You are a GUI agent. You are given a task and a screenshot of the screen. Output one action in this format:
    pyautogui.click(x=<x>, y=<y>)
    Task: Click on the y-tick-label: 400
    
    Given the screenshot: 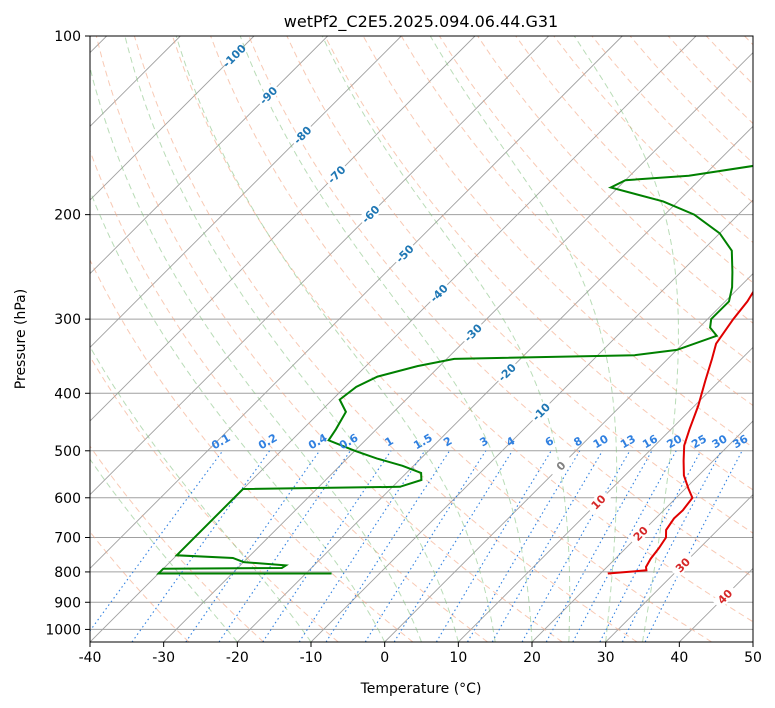 What is the action you would take?
    pyautogui.click(x=67, y=394)
    